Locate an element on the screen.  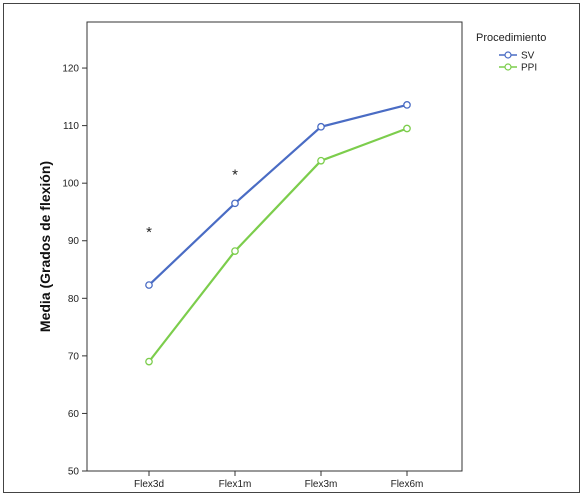
annotations: ** is located at coordinates (192, 204).